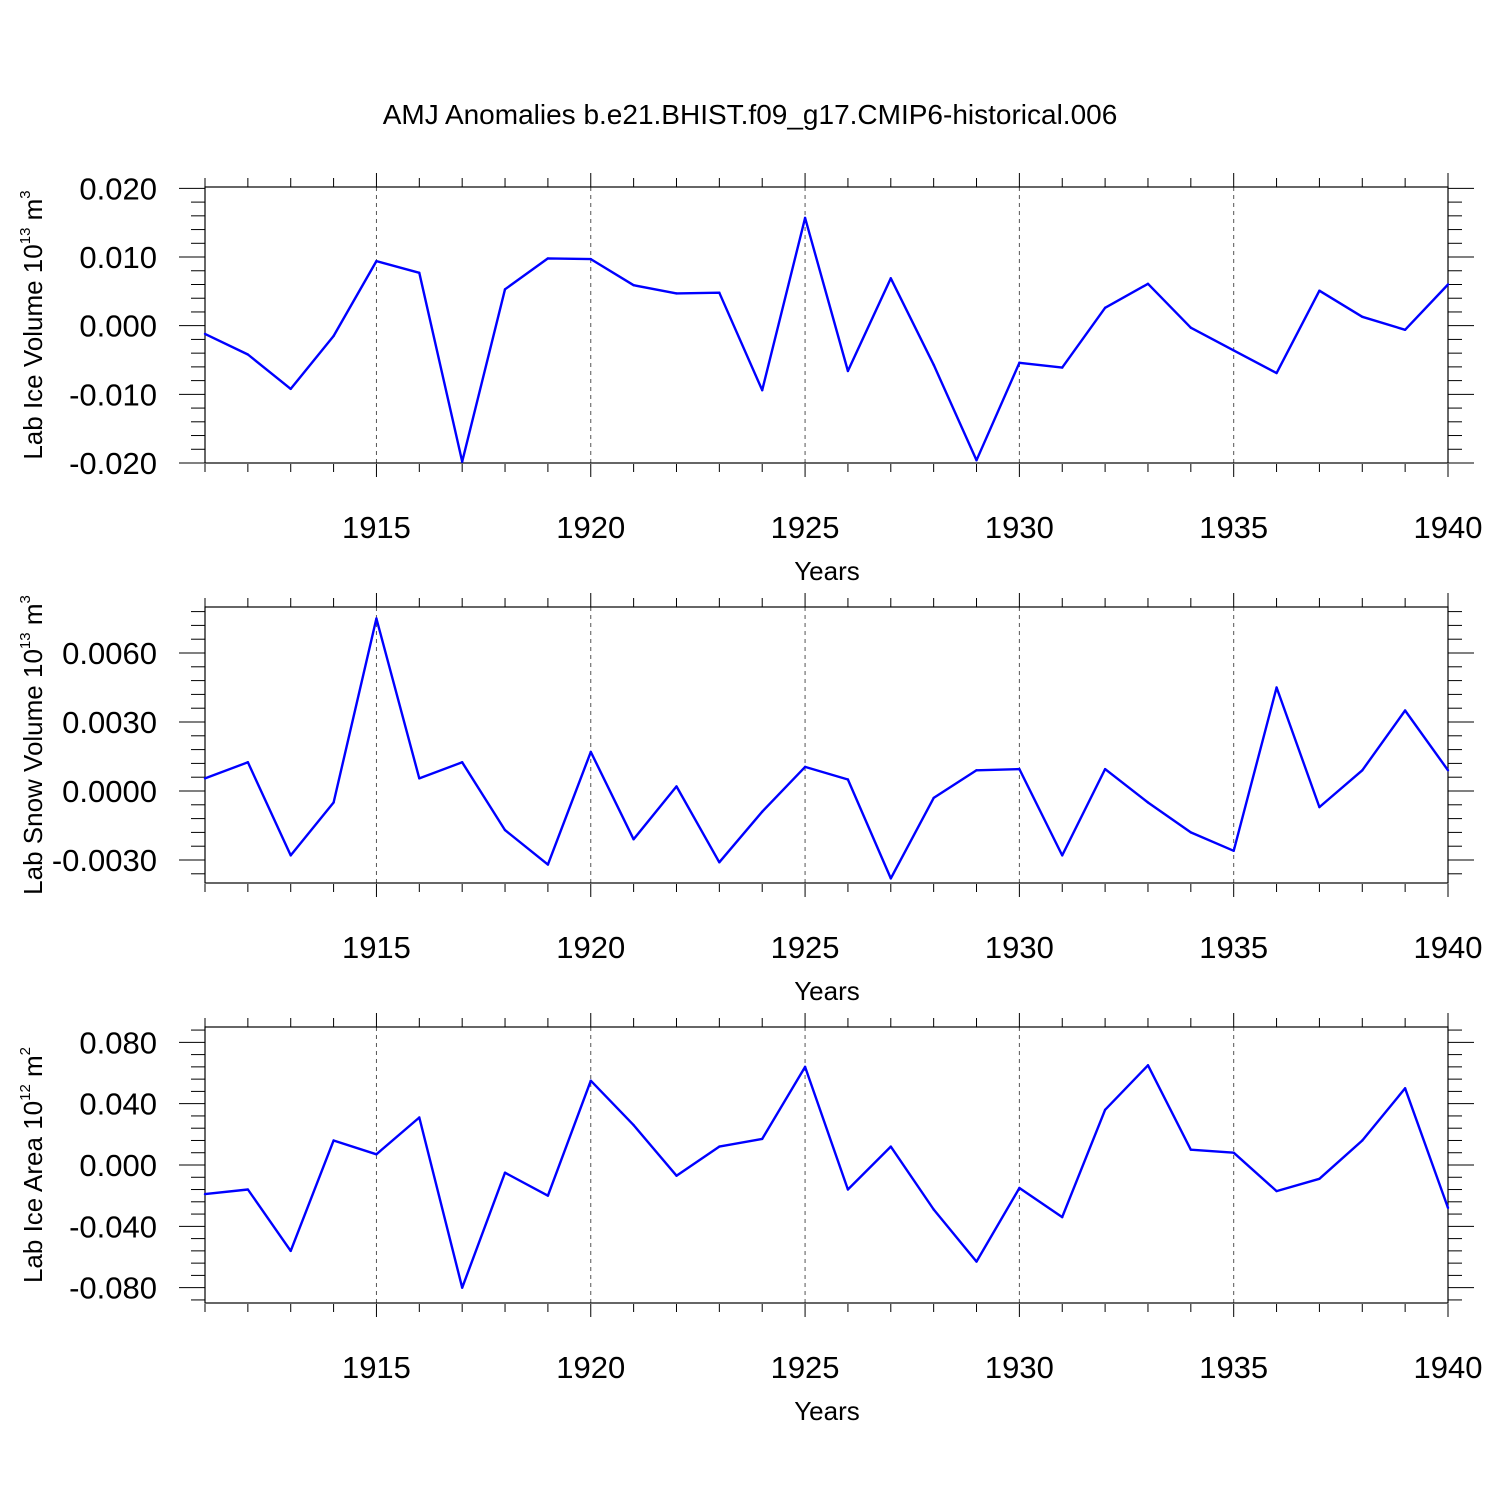  I want to click on x-tick-label: 1935, so click(1233, 1367).